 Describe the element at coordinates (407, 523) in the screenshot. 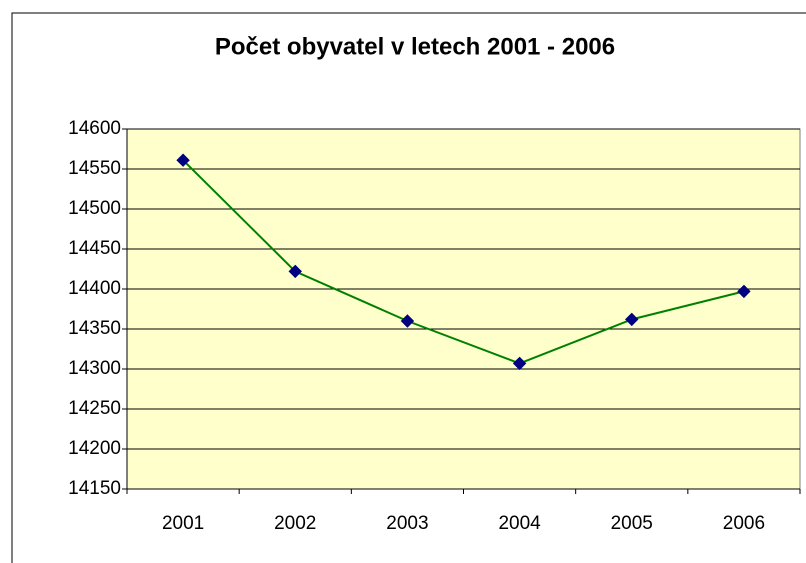

I see `x-tick-label: 2003` at that location.